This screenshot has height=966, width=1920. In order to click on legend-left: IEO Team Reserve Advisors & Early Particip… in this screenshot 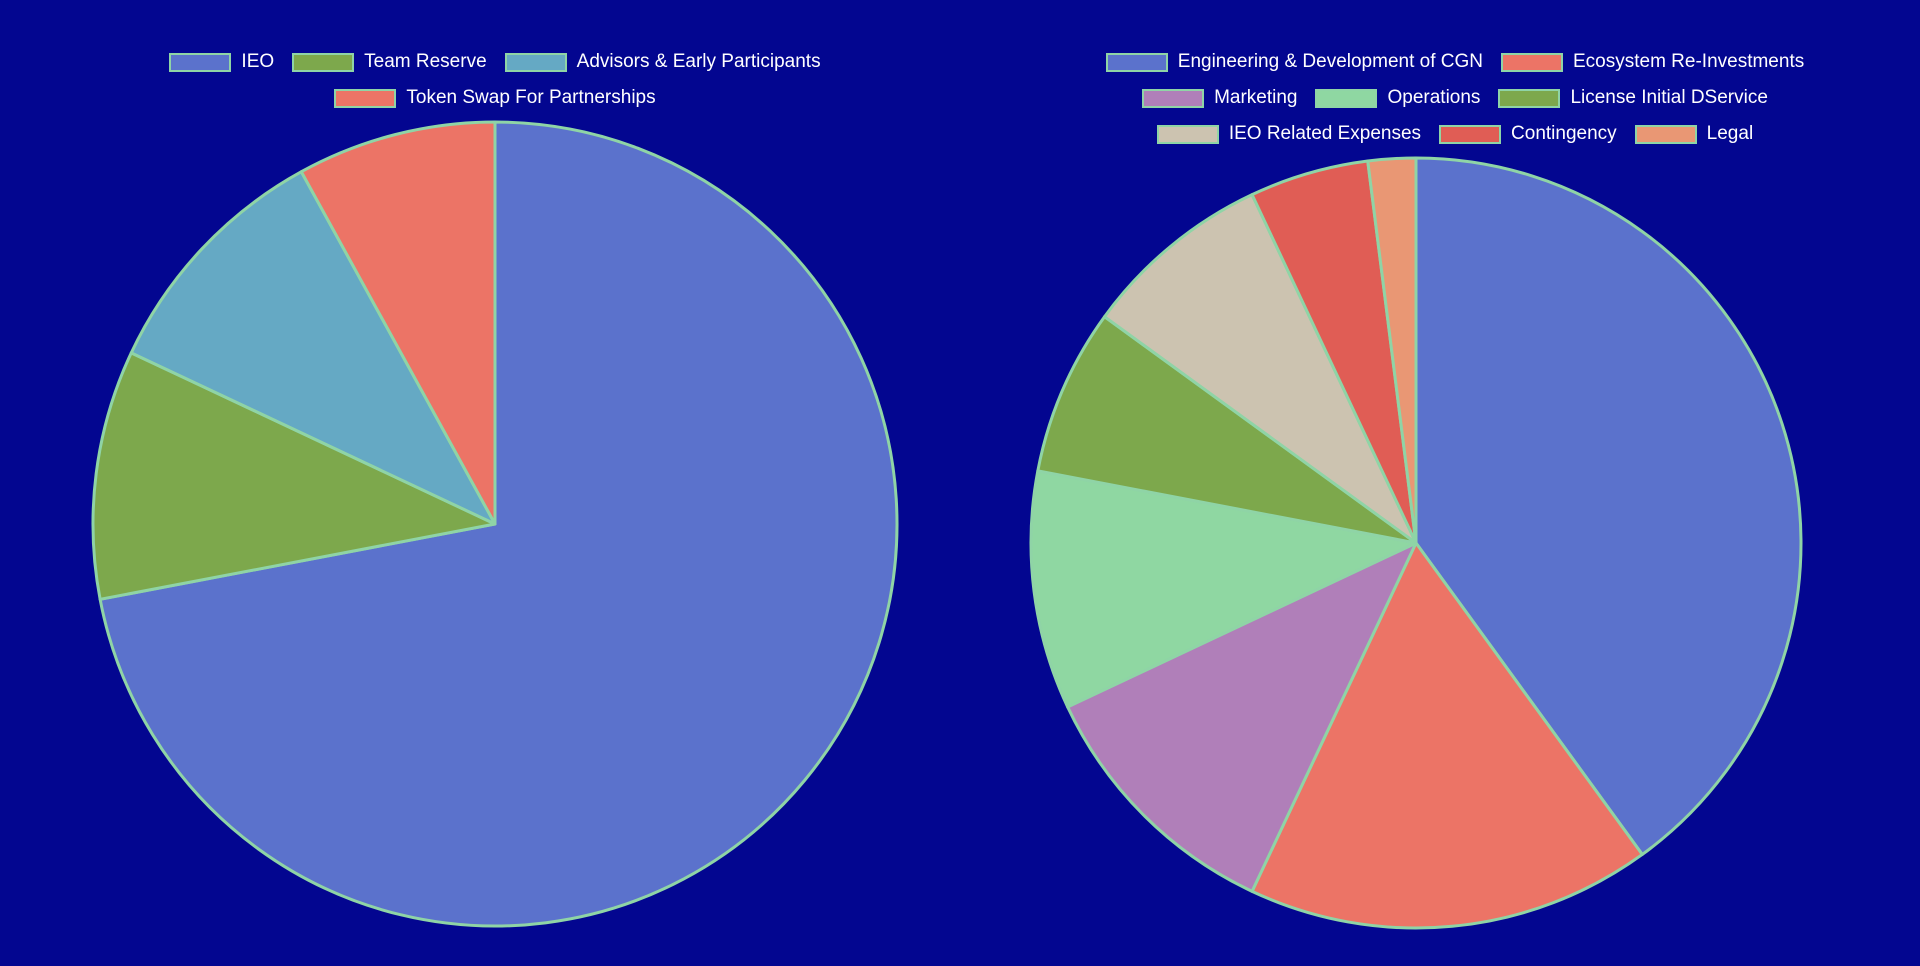, I will do `click(495, 80)`.